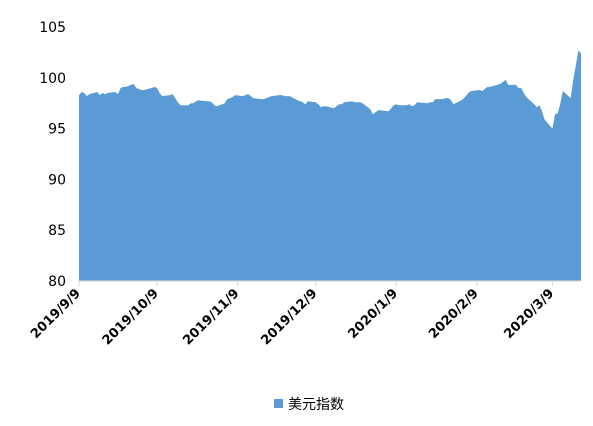 The height and width of the screenshot is (426, 593). I want to click on y-tick-label: 90, so click(57, 180).